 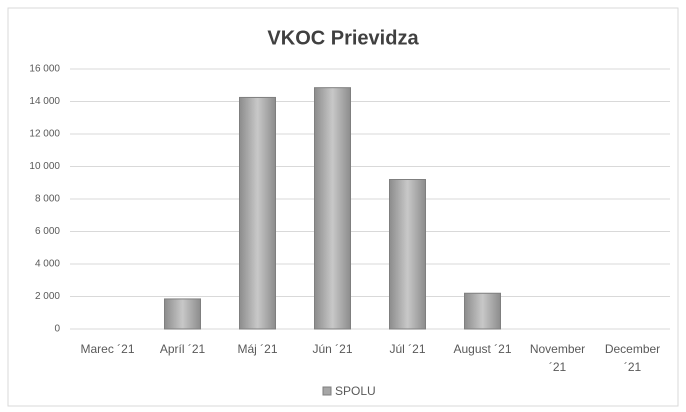 What do you see at coordinates (107, 349) in the screenshot?
I see `x-tick-label: Marec ´21` at bounding box center [107, 349].